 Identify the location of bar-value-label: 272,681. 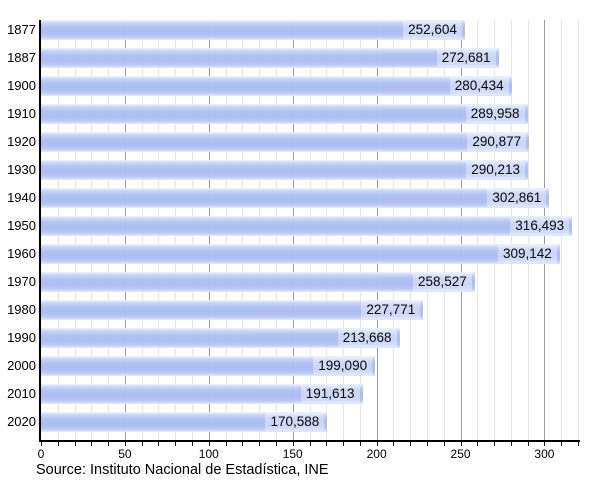
(466, 58).